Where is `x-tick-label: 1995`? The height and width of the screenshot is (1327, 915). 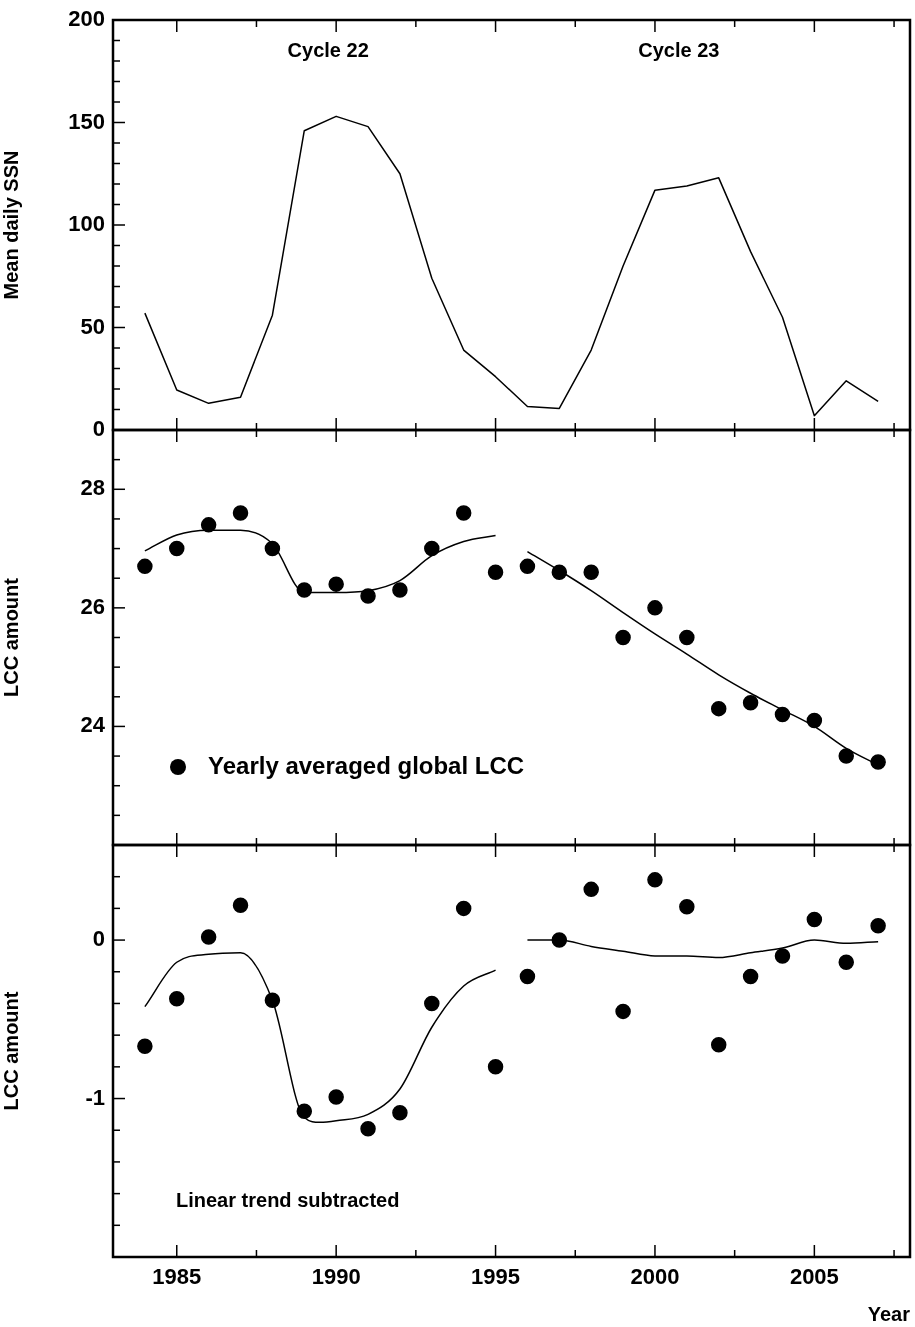
x-tick-label: 1995 is located at coordinates (496, 1277).